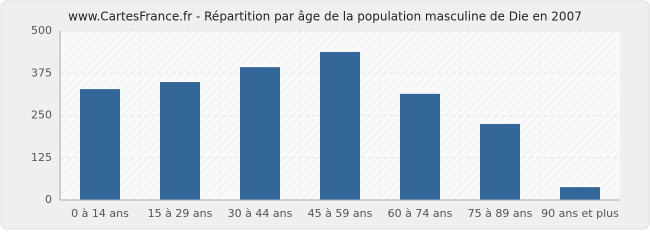  I want to click on y-tick-label: 250, so click(41, 115).